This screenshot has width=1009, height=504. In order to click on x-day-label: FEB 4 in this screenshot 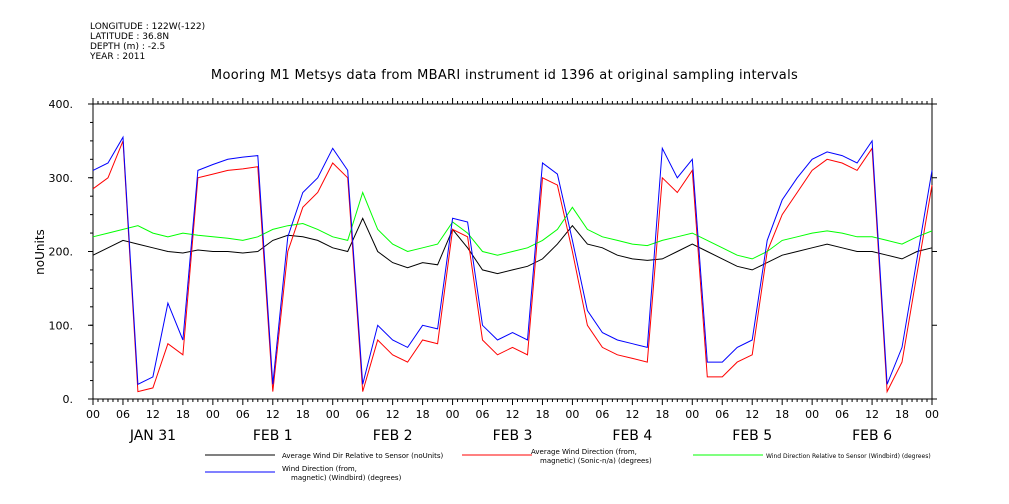, I will do `click(632, 436)`.